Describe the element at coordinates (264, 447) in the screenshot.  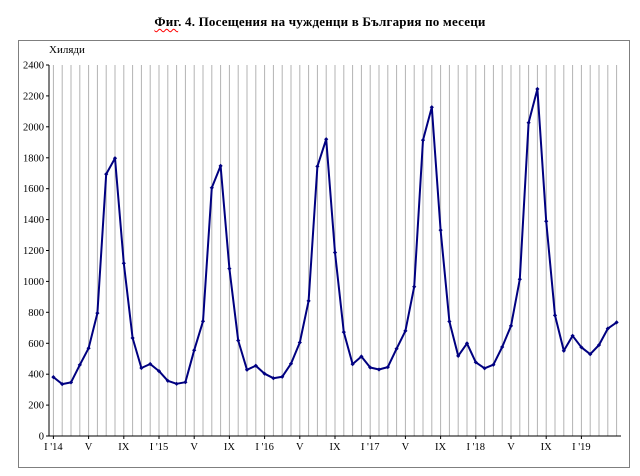
I see `x-tick-label: I '16` at that location.